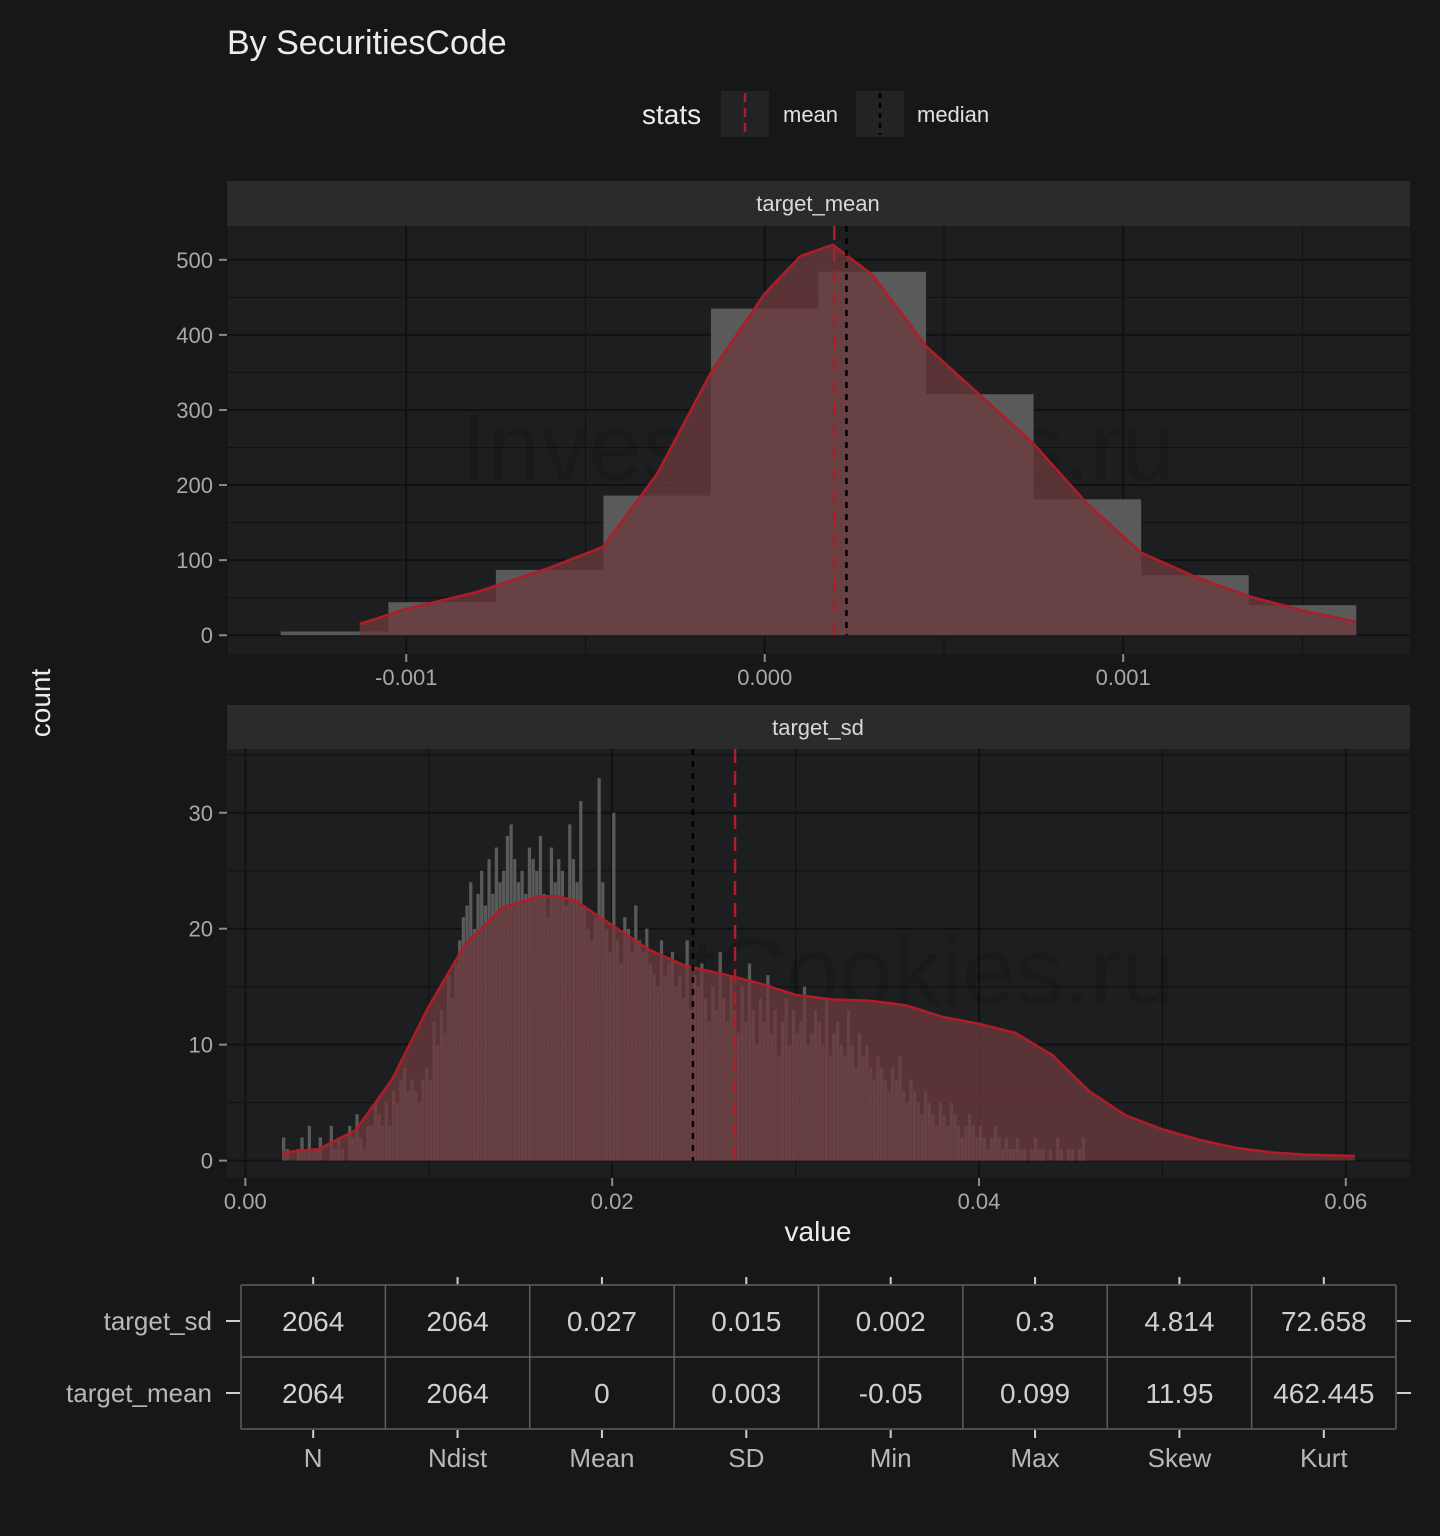 Image resolution: width=1440 pixels, height=1536 pixels. I want to click on y-tick-label: 20, so click(201, 929).